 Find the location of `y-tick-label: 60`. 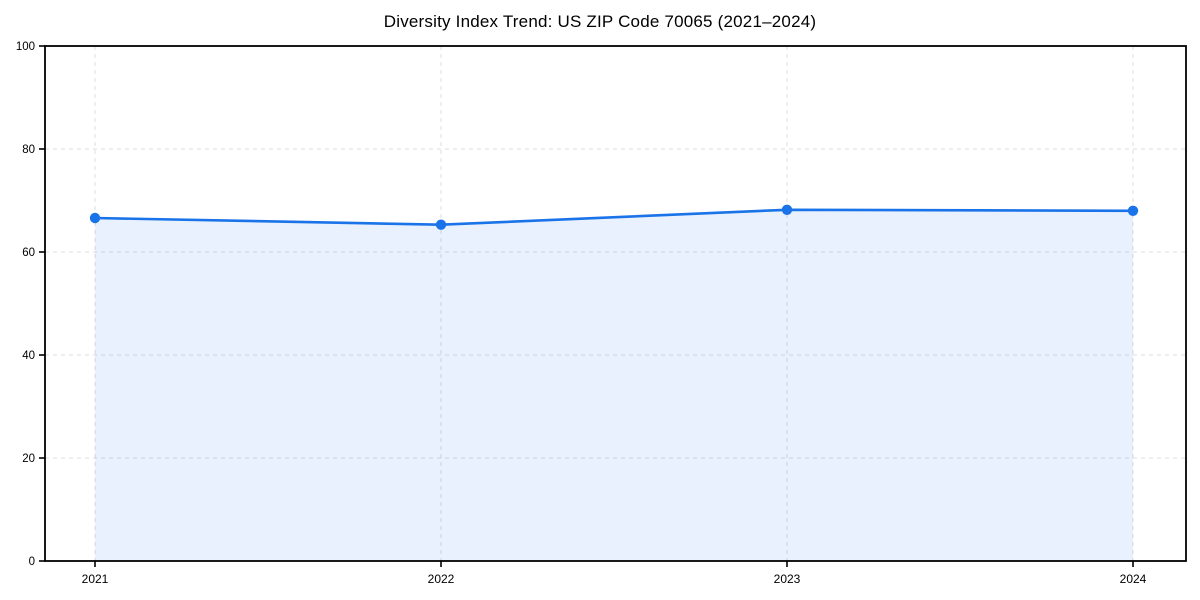

y-tick-label: 60 is located at coordinates (28, 253).